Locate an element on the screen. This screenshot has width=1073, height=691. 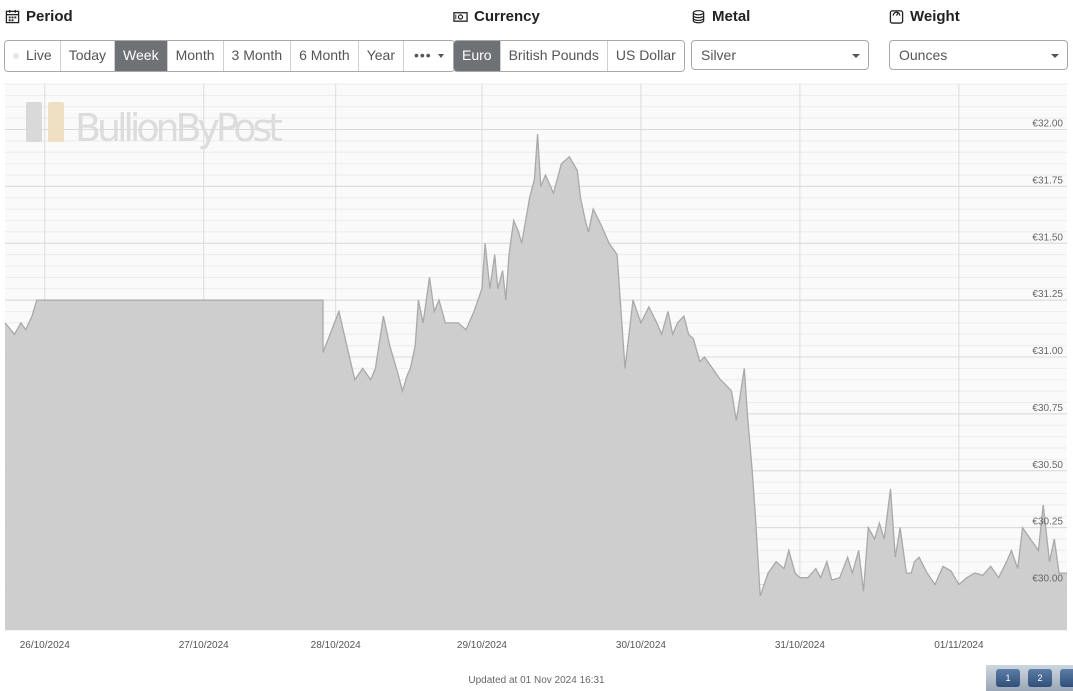
watermark-logo: BullionByPost is located at coordinates (154, 126).